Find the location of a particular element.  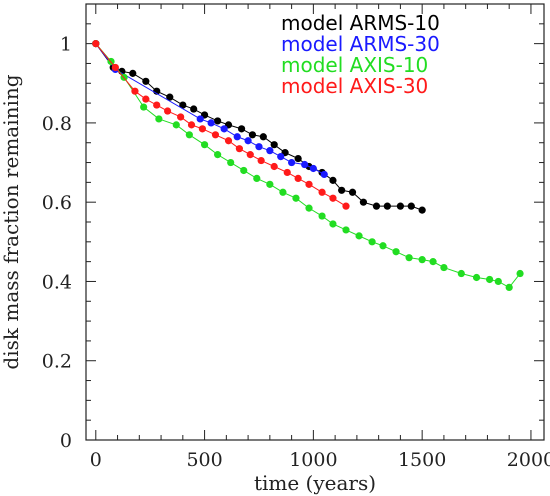

x-tick-label: 500 is located at coordinates (204, 460).